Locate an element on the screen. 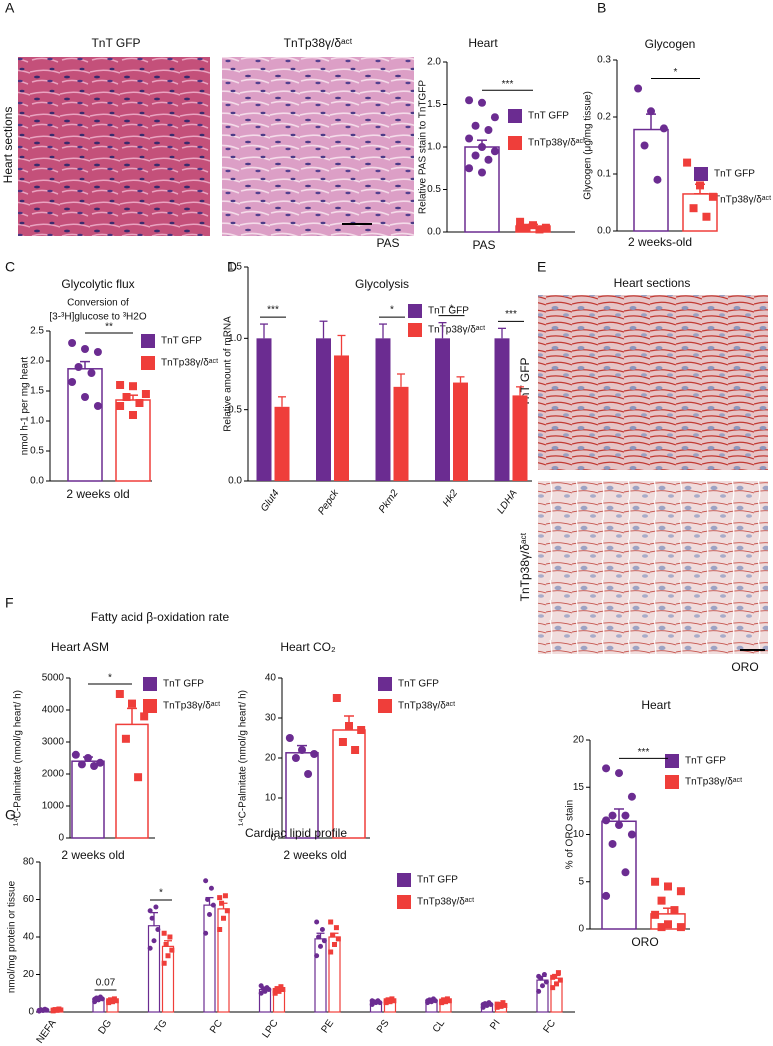 This screenshot has width=773, height=1046. x-axis-label: PAS is located at coordinates (483, 245).